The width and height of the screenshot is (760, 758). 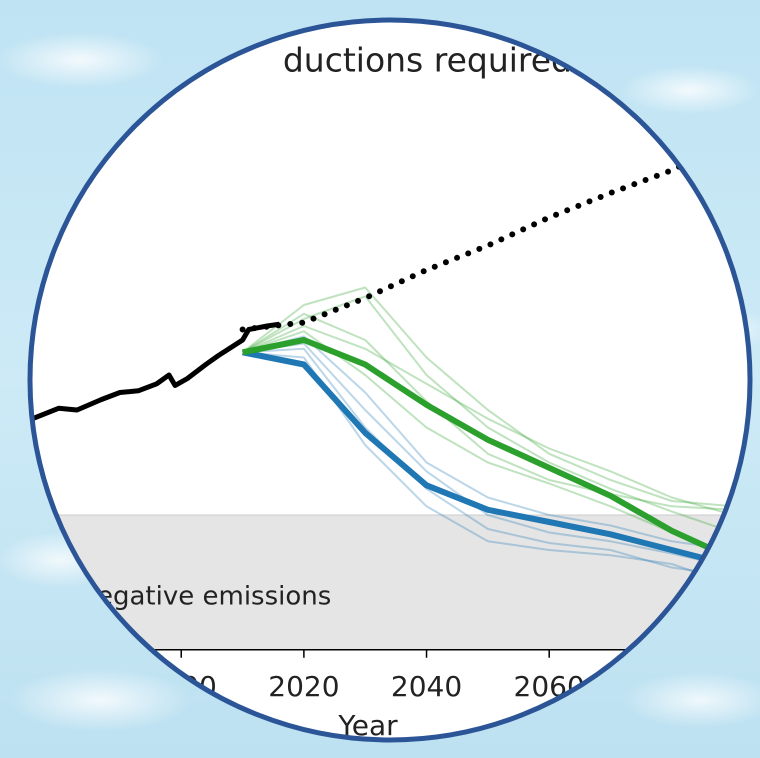 I want to click on x-tick-label: 2080, so click(x=671, y=686).